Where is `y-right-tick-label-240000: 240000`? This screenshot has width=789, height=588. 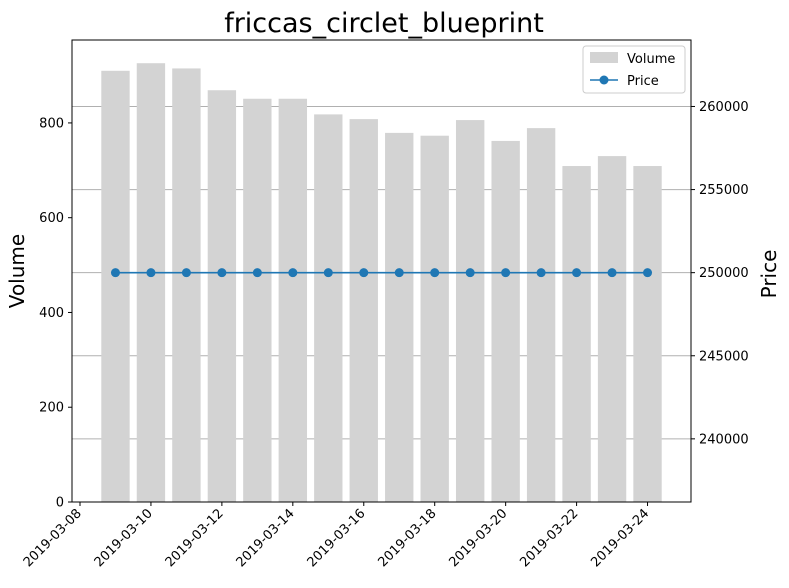 y-right-tick-label-240000: 240000 is located at coordinates (724, 439).